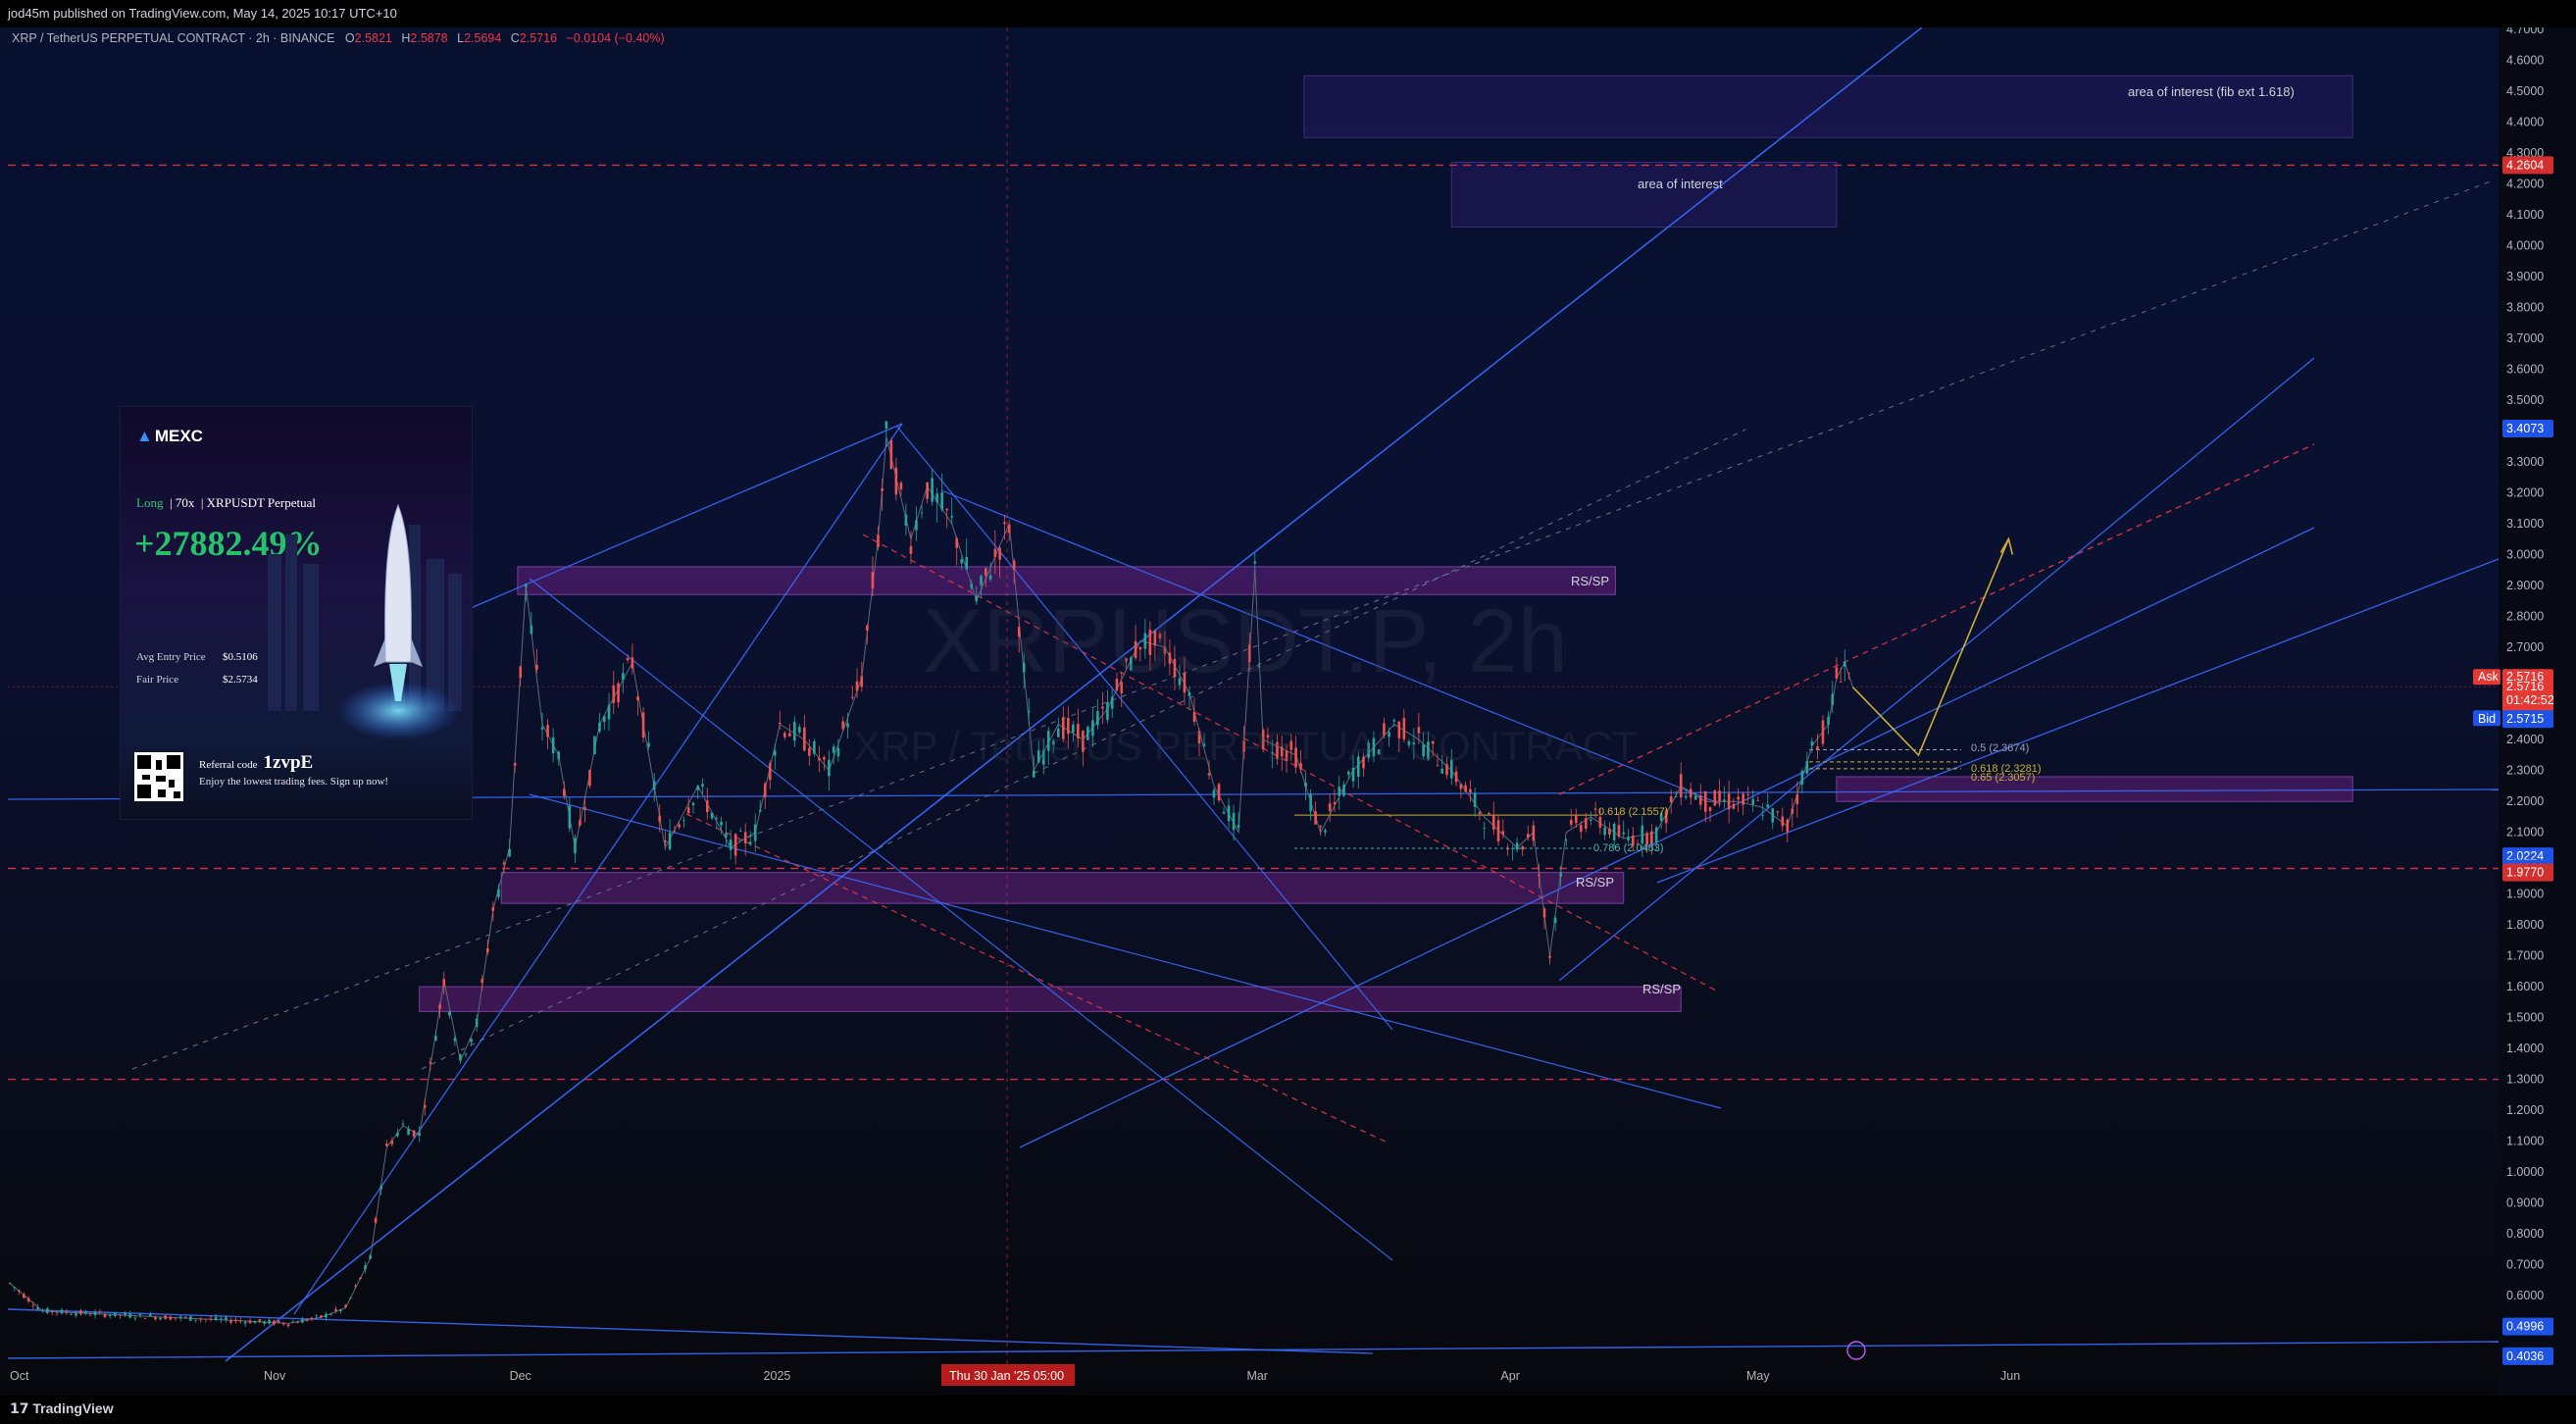 The image size is (2576, 1424). Describe the element at coordinates (2525, 369) in the screenshot. I see `price-axis-tick: 3.6000` at that location.